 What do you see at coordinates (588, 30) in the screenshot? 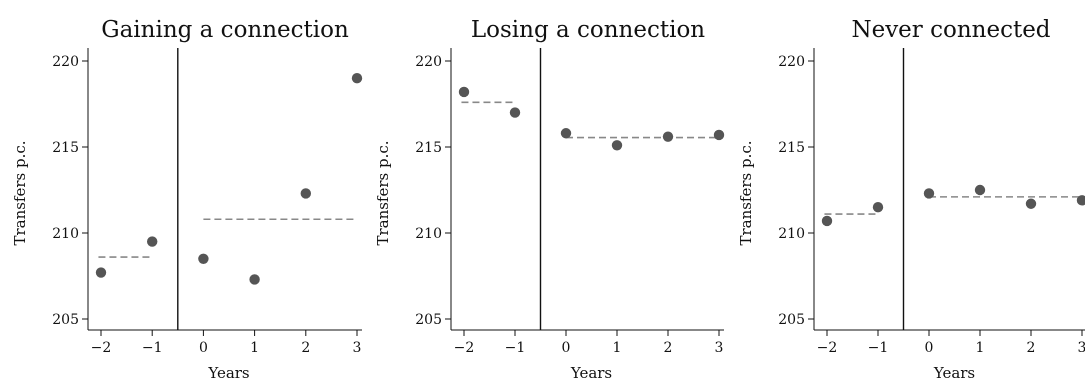
I see `panel-title: Losing a connection` at bounding box center [588, 30].